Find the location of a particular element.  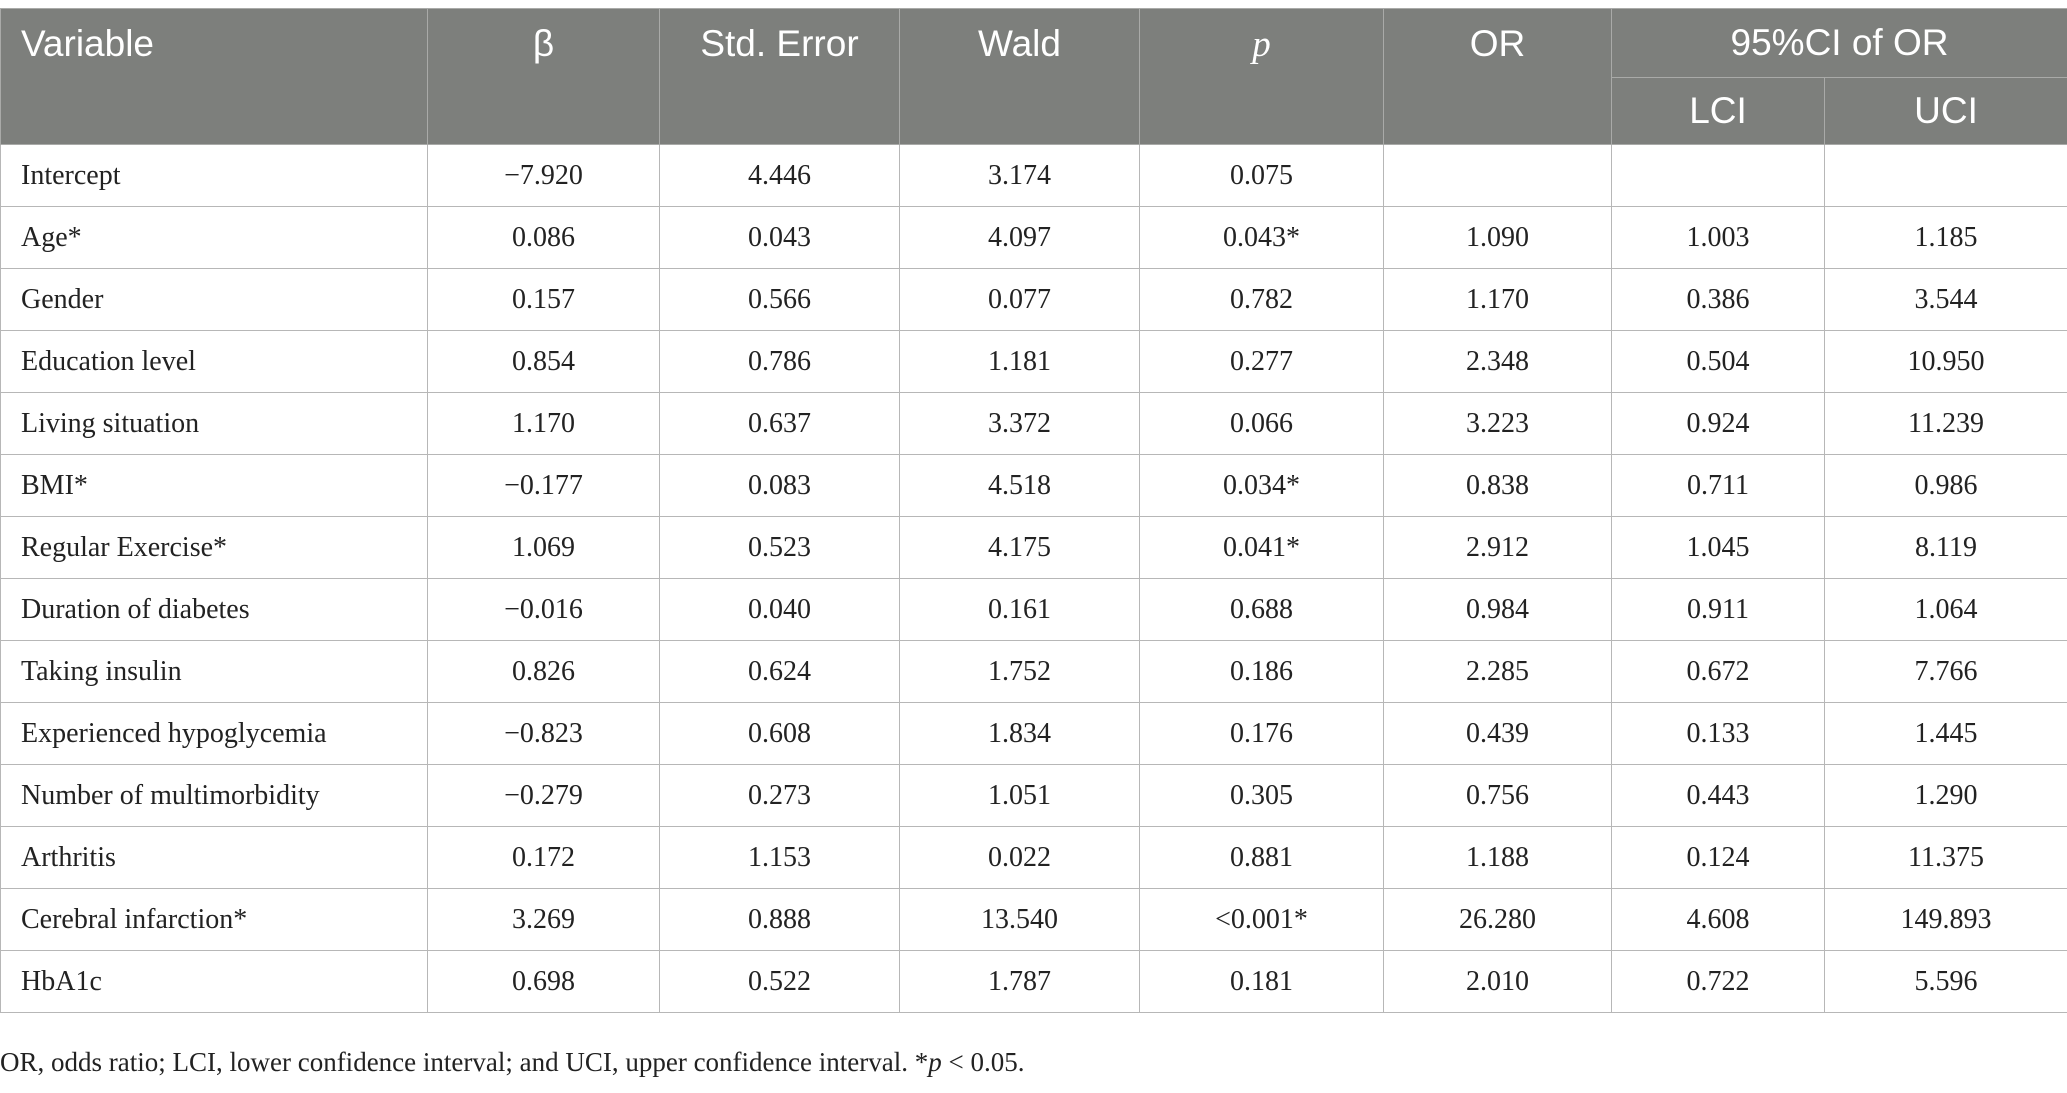

cell-beta: 0.698 is located at coordinates (543, 981).